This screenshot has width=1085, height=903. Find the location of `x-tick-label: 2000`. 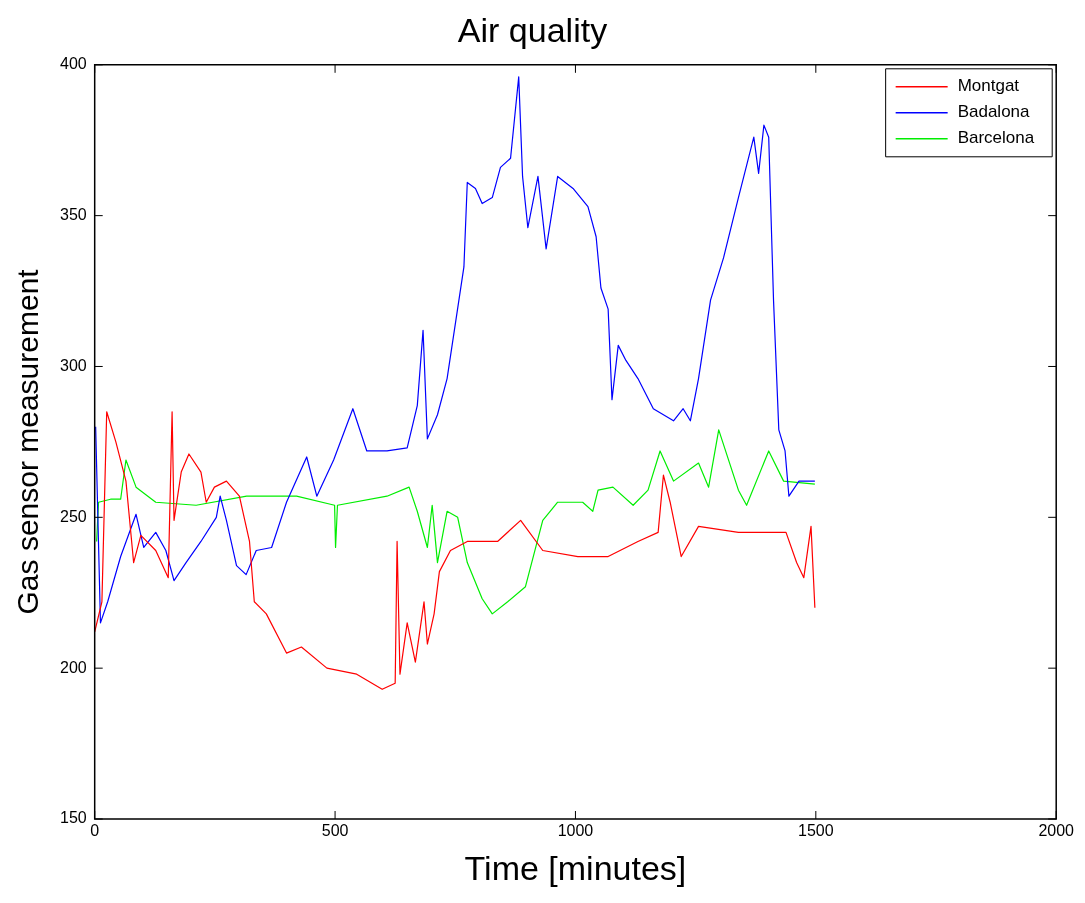

x-tick-label: 2000 is located at coordinates (1056, 831).